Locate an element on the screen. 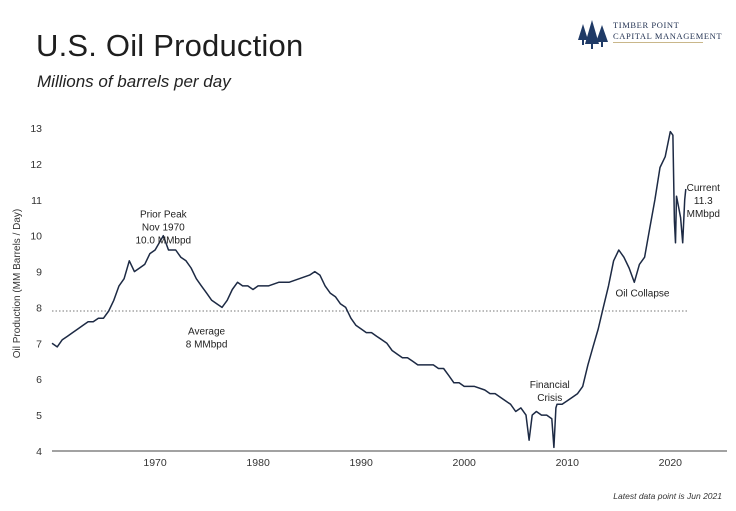 Image resolution: width=736 pixels, height=511 pixels. y-tick-label: 9 is located at coordinates (39, 273).